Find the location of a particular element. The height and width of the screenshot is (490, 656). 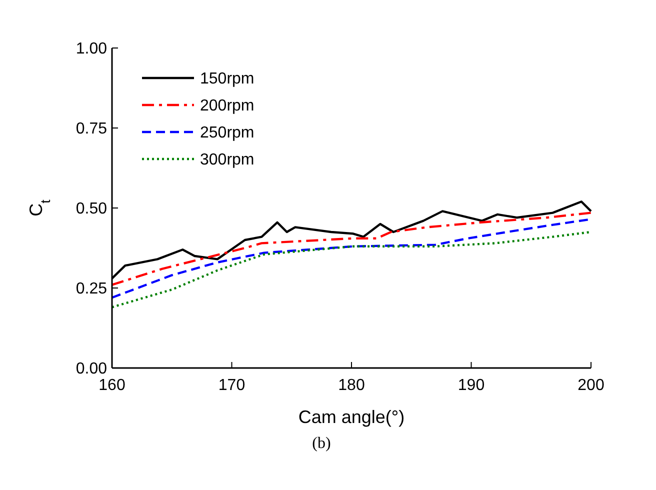

x-tick-label: 170 is located at coordinates (232, 385).